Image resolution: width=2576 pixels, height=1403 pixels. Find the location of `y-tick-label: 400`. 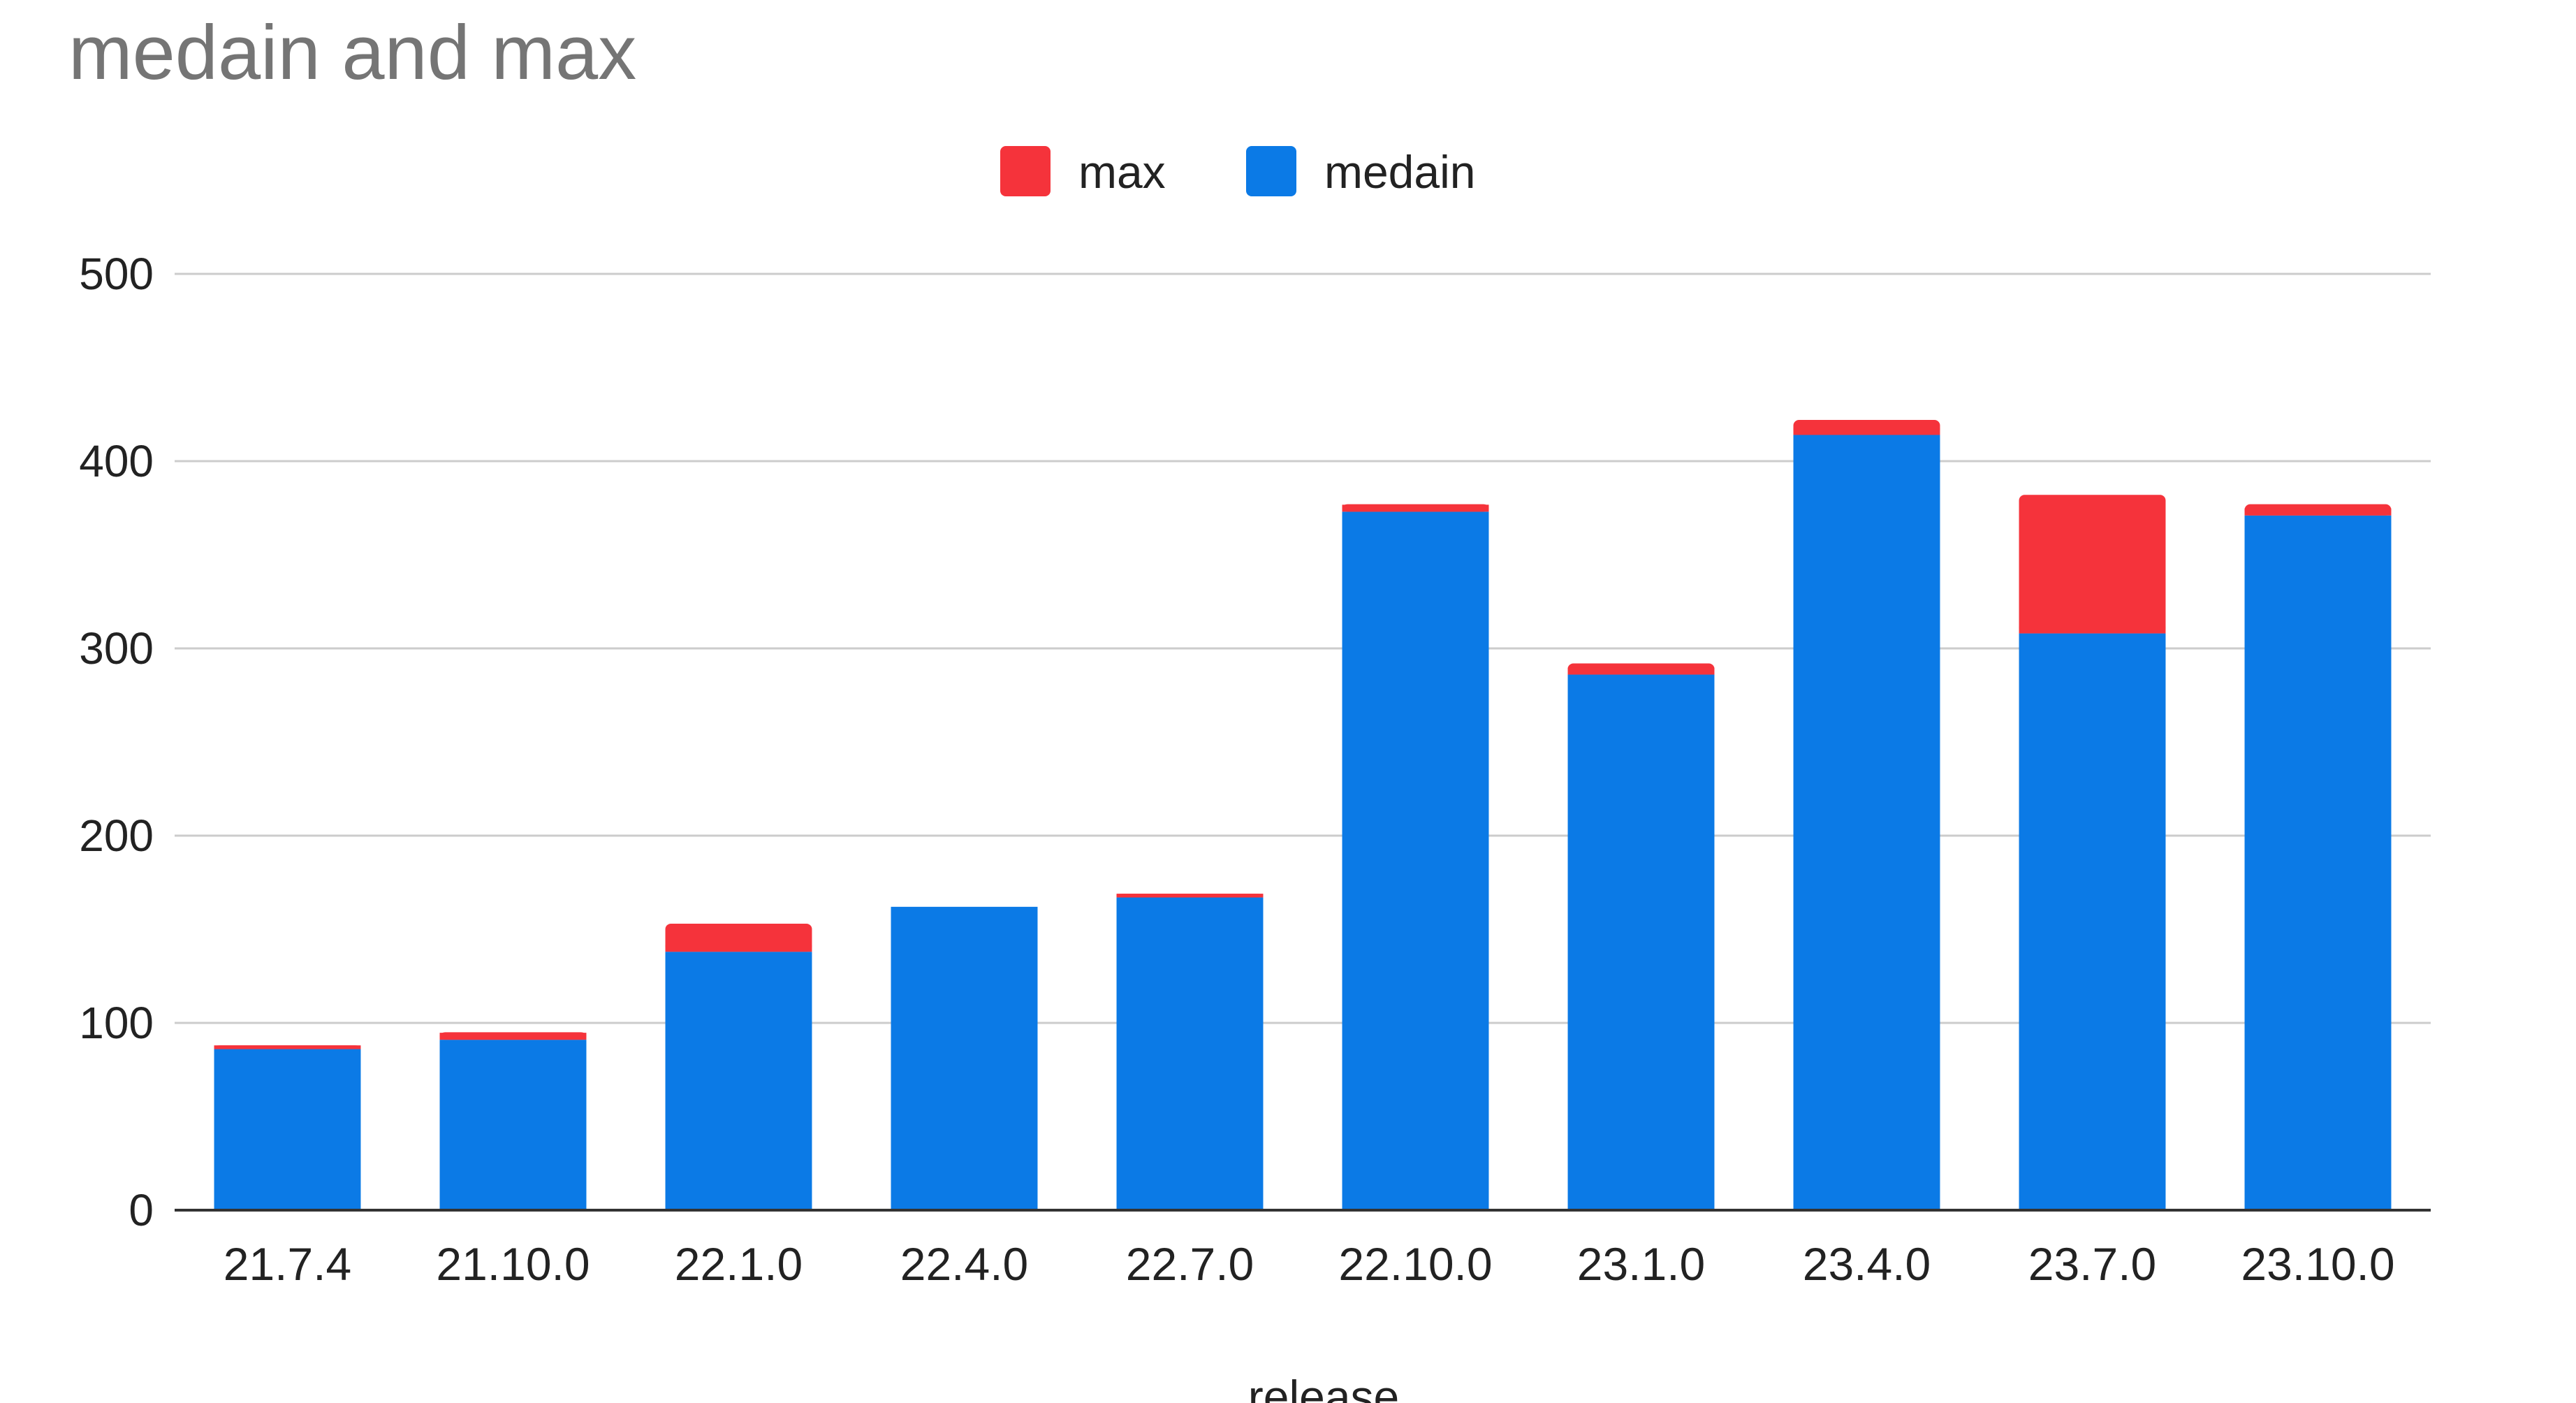

y-tick-label: 400 is located at coordinates (116, 461).